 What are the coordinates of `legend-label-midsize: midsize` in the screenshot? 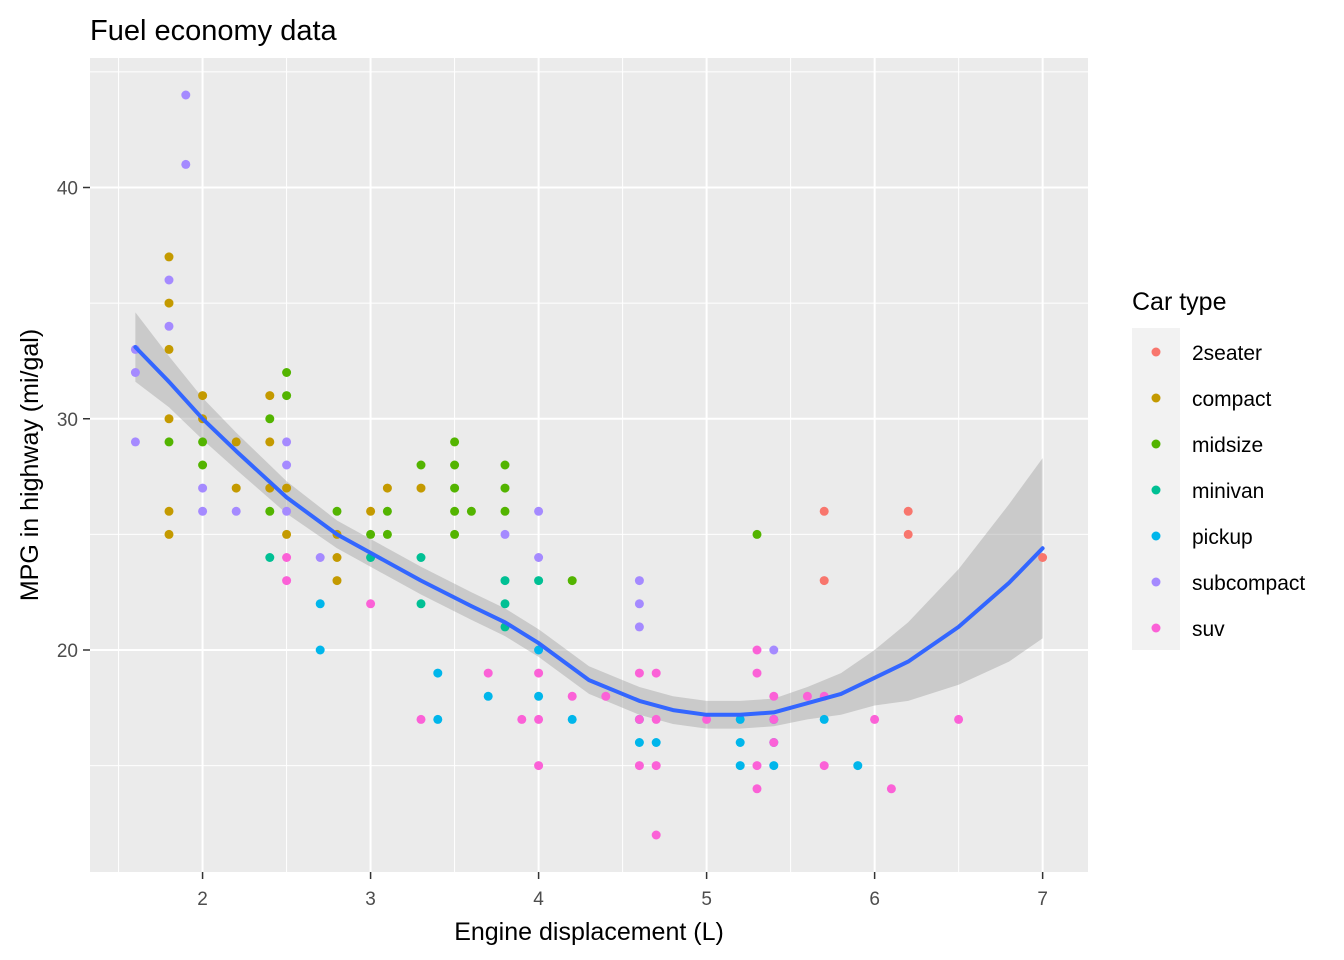 It's located at (1227, 445).